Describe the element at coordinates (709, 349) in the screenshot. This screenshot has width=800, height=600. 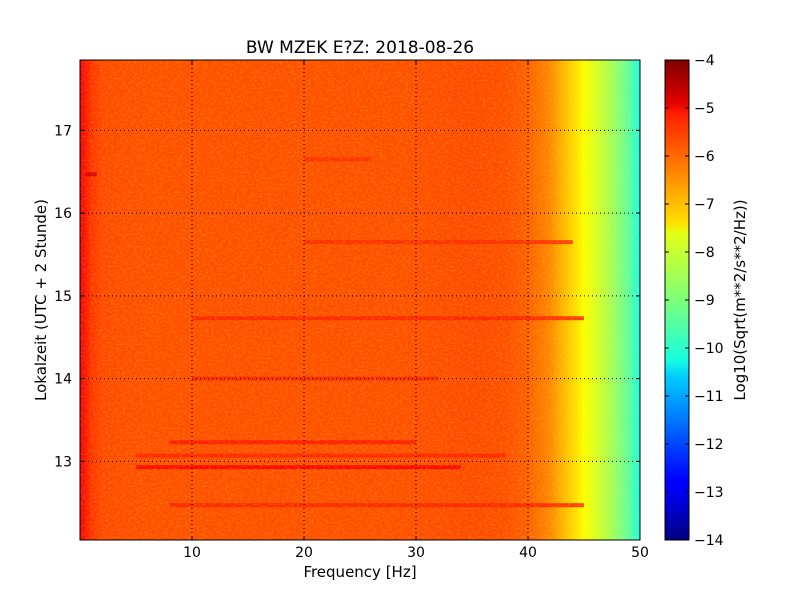
I see `colorbar-tick-label: −10` at that location.